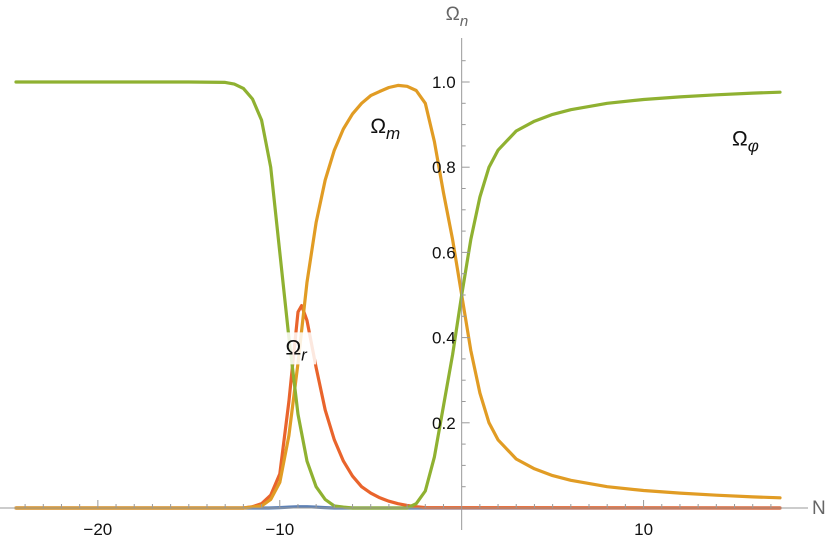 The height and width of the screenshot is (542, 830). I want to click on x-tick-label: 10, so click(643, 529).